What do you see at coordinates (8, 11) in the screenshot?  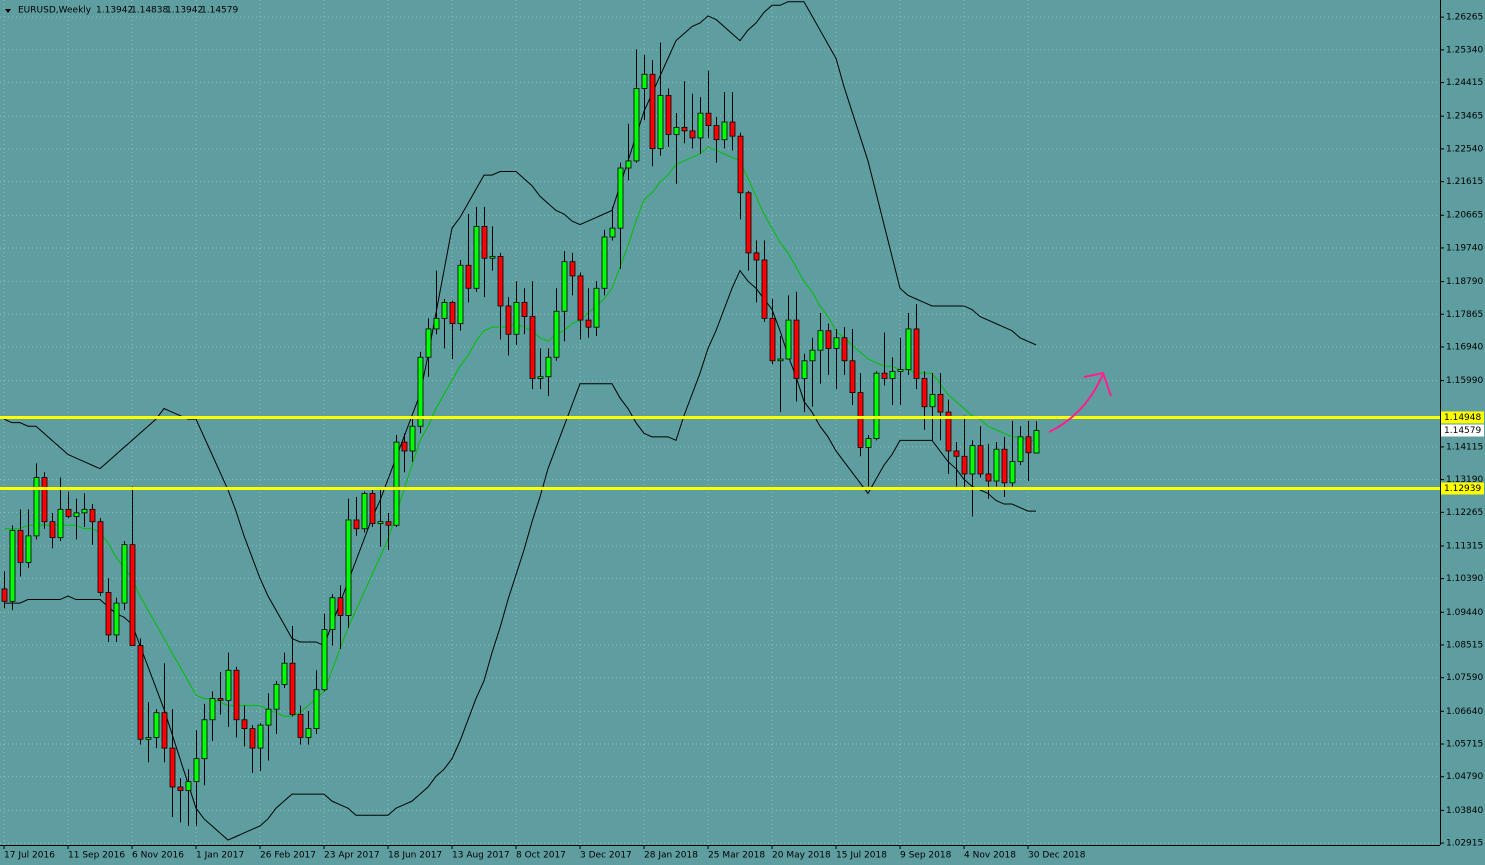 I see `menu-triangle` at bounding box center [8, 11].